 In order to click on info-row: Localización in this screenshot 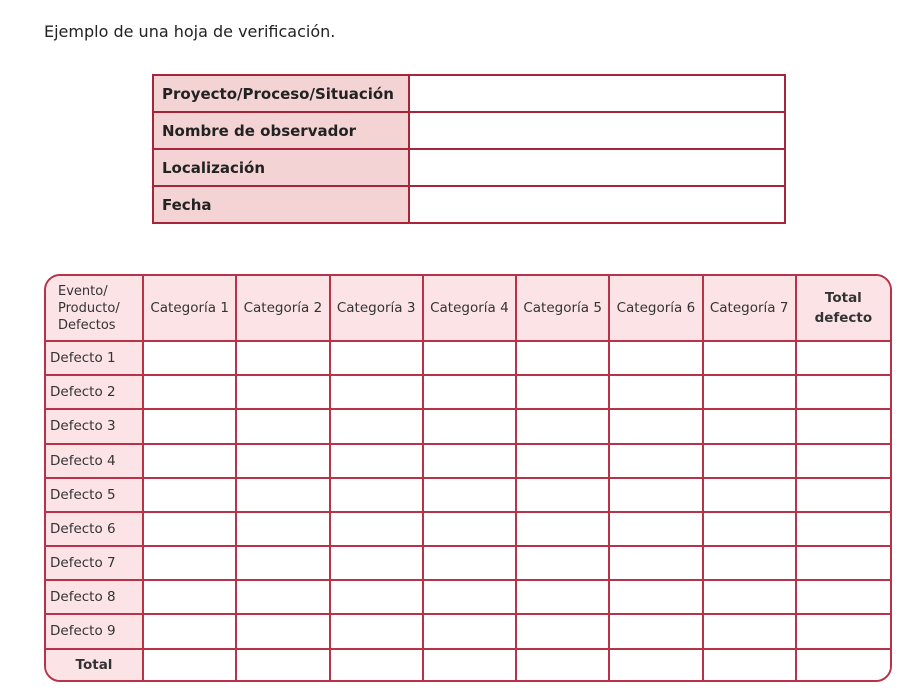, I will do `click(469, 167)`.